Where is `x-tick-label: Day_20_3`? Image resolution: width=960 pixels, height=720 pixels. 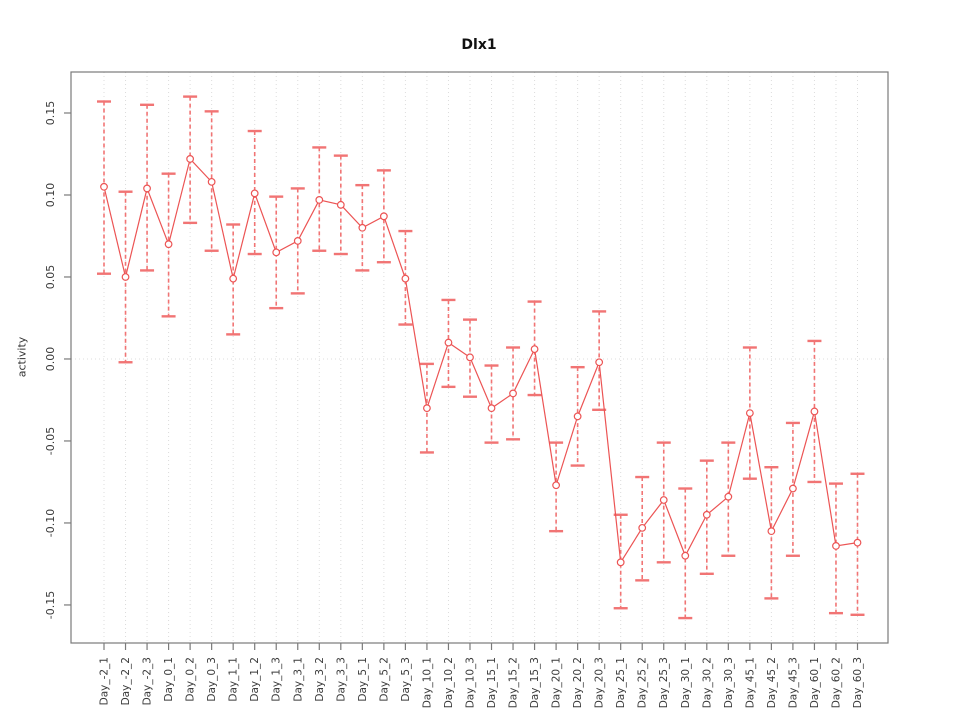 x-tick-label: Day_20_3 is located at coordinates (600, 682).